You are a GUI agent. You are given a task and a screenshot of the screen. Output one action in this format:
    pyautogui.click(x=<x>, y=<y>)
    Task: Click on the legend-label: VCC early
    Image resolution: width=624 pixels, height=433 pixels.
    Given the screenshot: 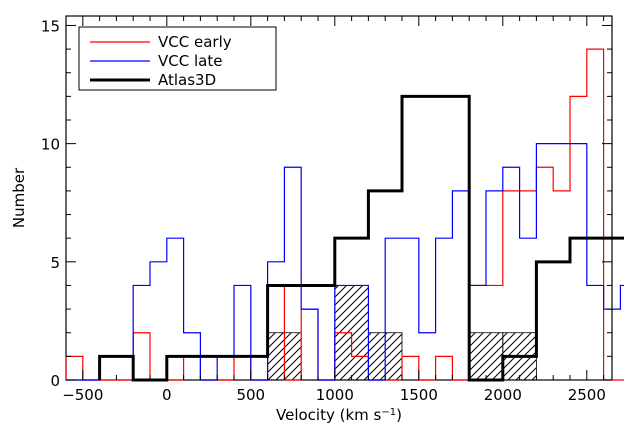 What is the action you would take?
    pyautogui.click(x=195, y=42)
    